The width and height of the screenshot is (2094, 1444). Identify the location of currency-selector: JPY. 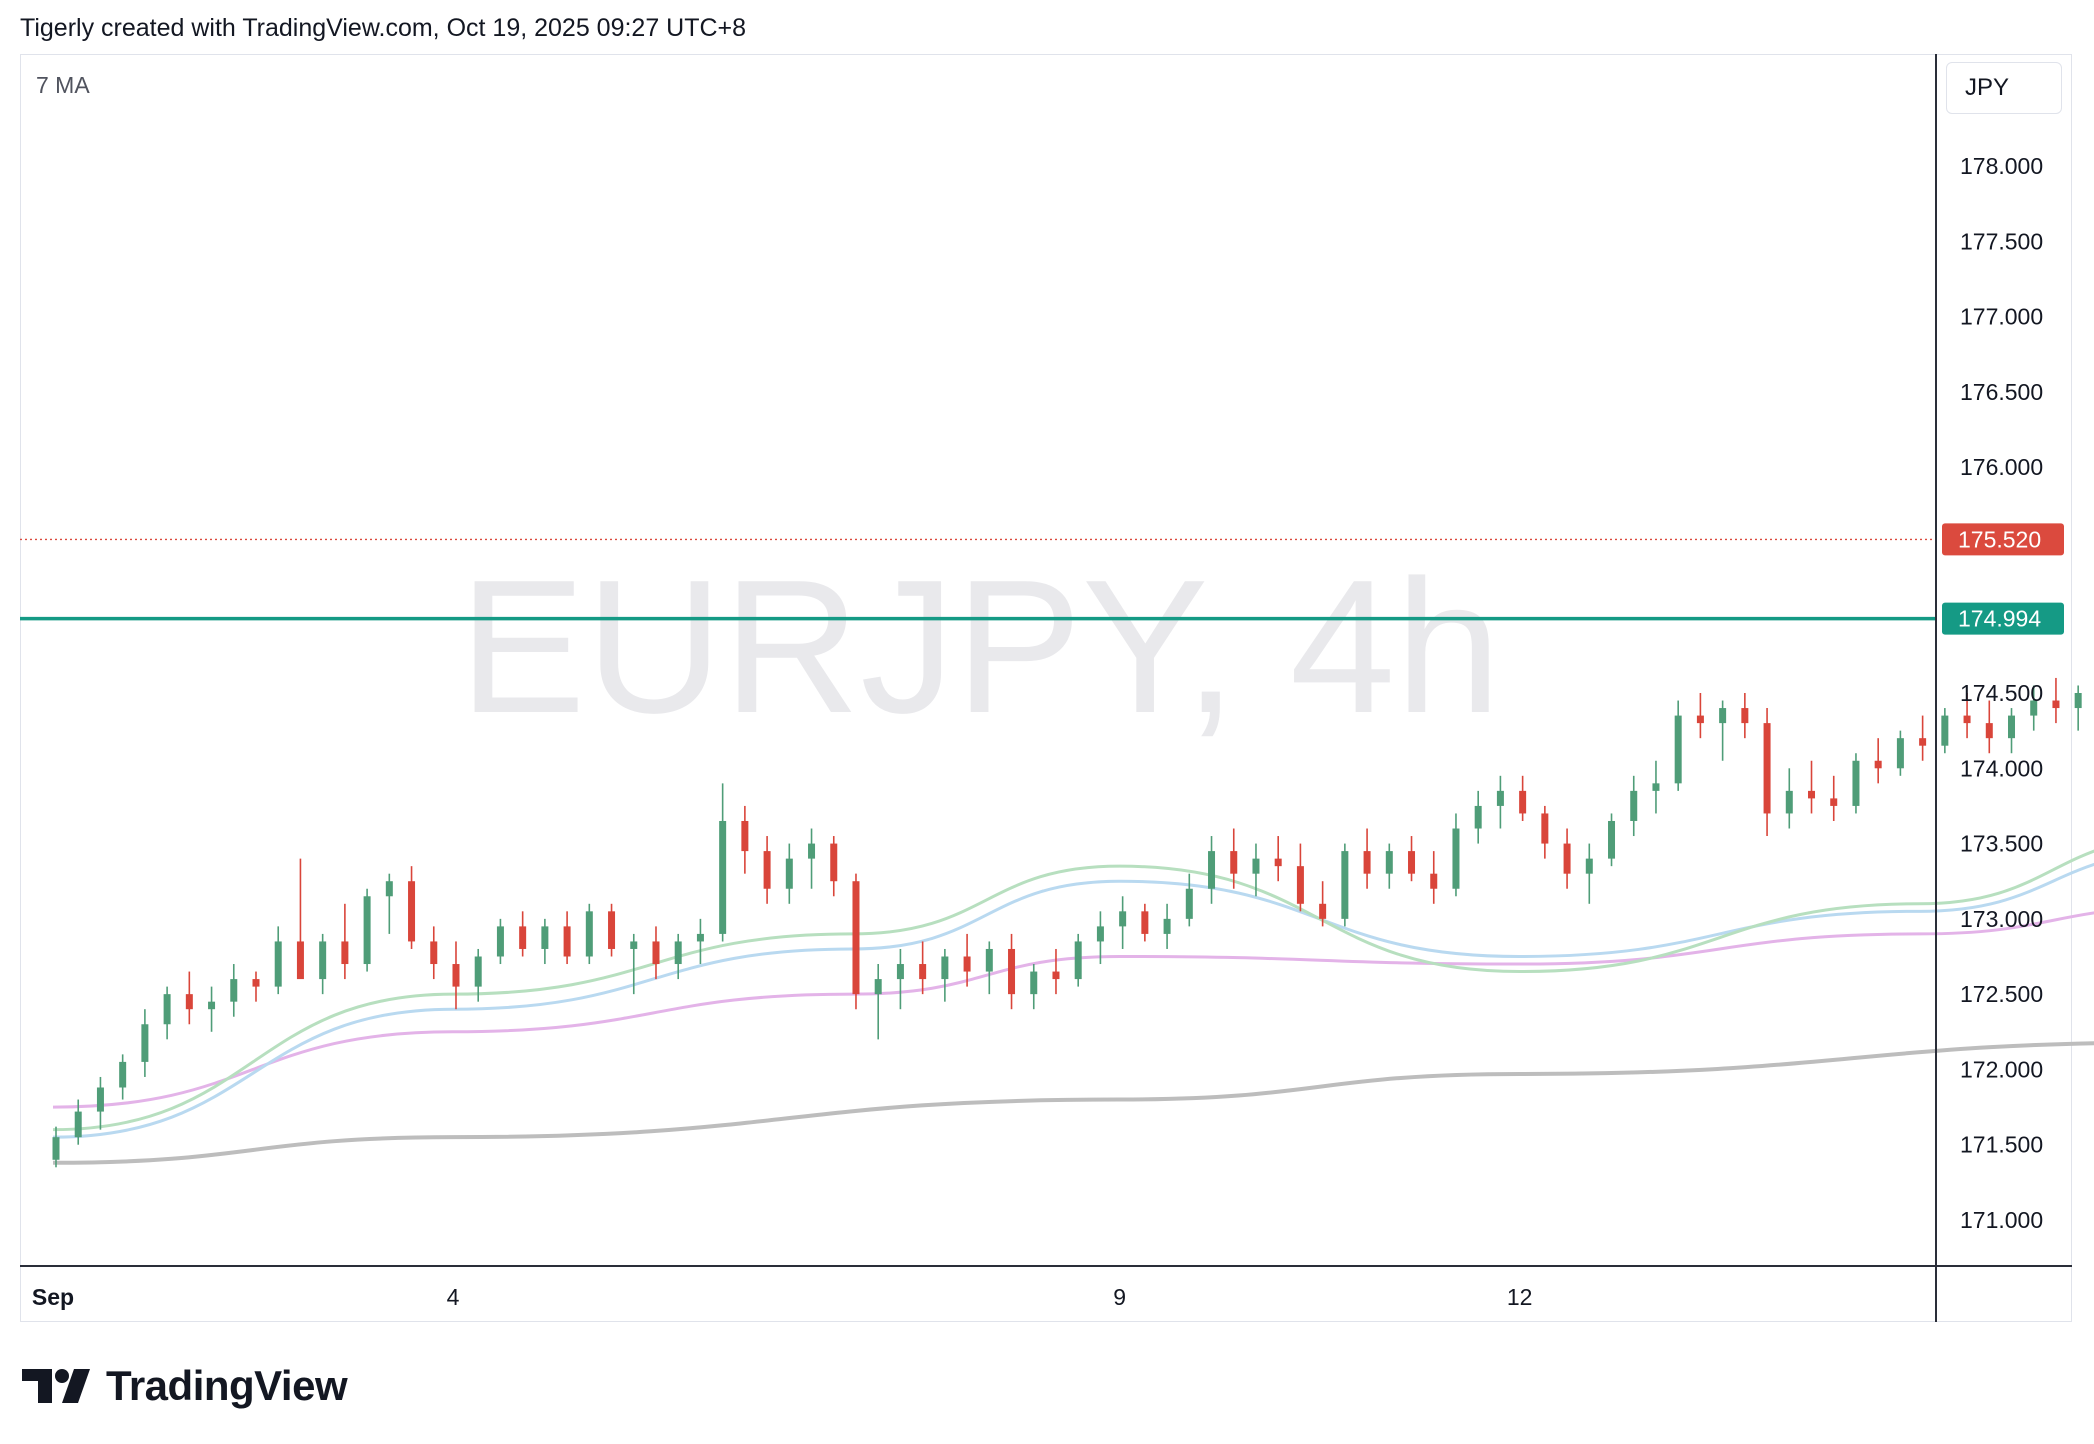
(2004, 88).